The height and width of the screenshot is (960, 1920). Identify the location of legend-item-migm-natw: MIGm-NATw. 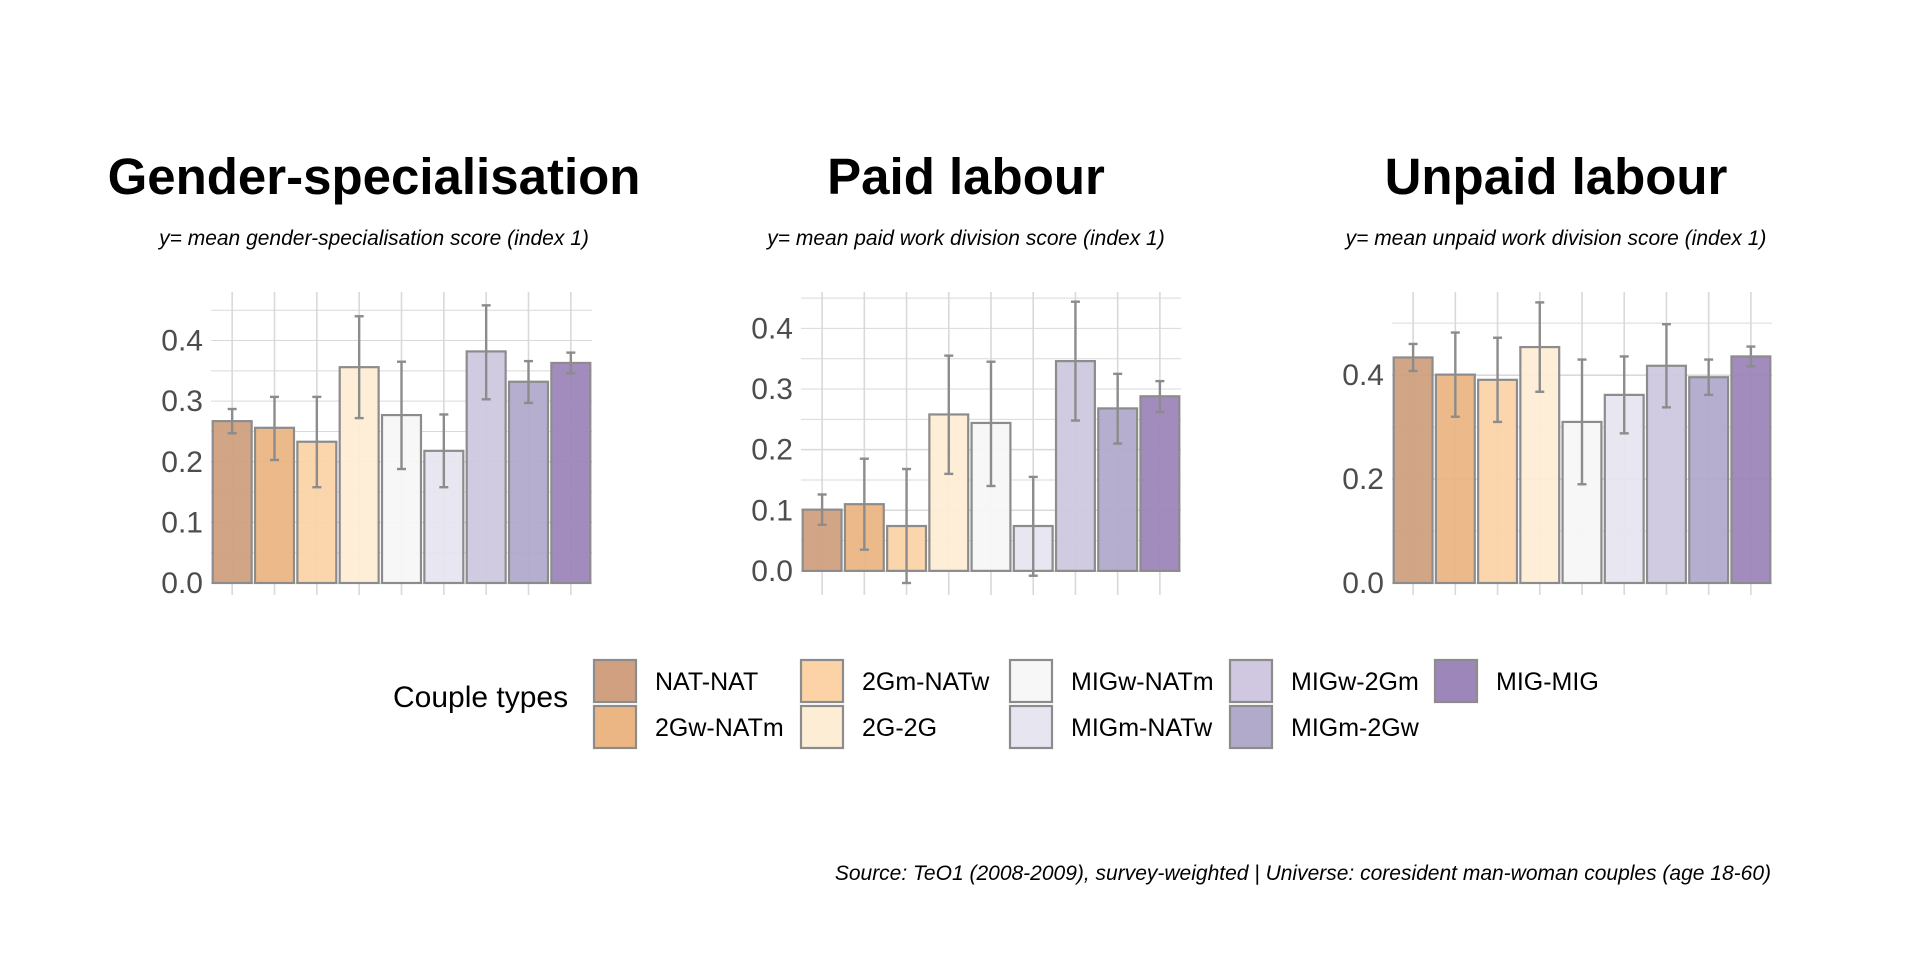
(1110, 727).